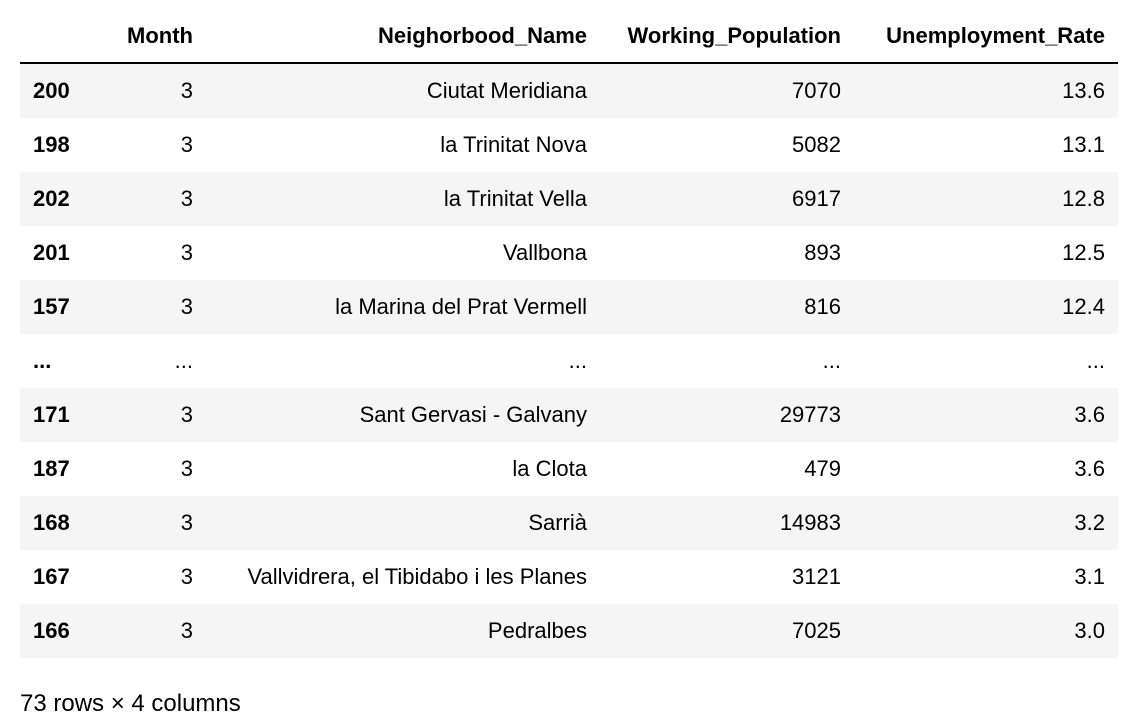  I want to click on working-population-cell: 7070, so click(816, 90).